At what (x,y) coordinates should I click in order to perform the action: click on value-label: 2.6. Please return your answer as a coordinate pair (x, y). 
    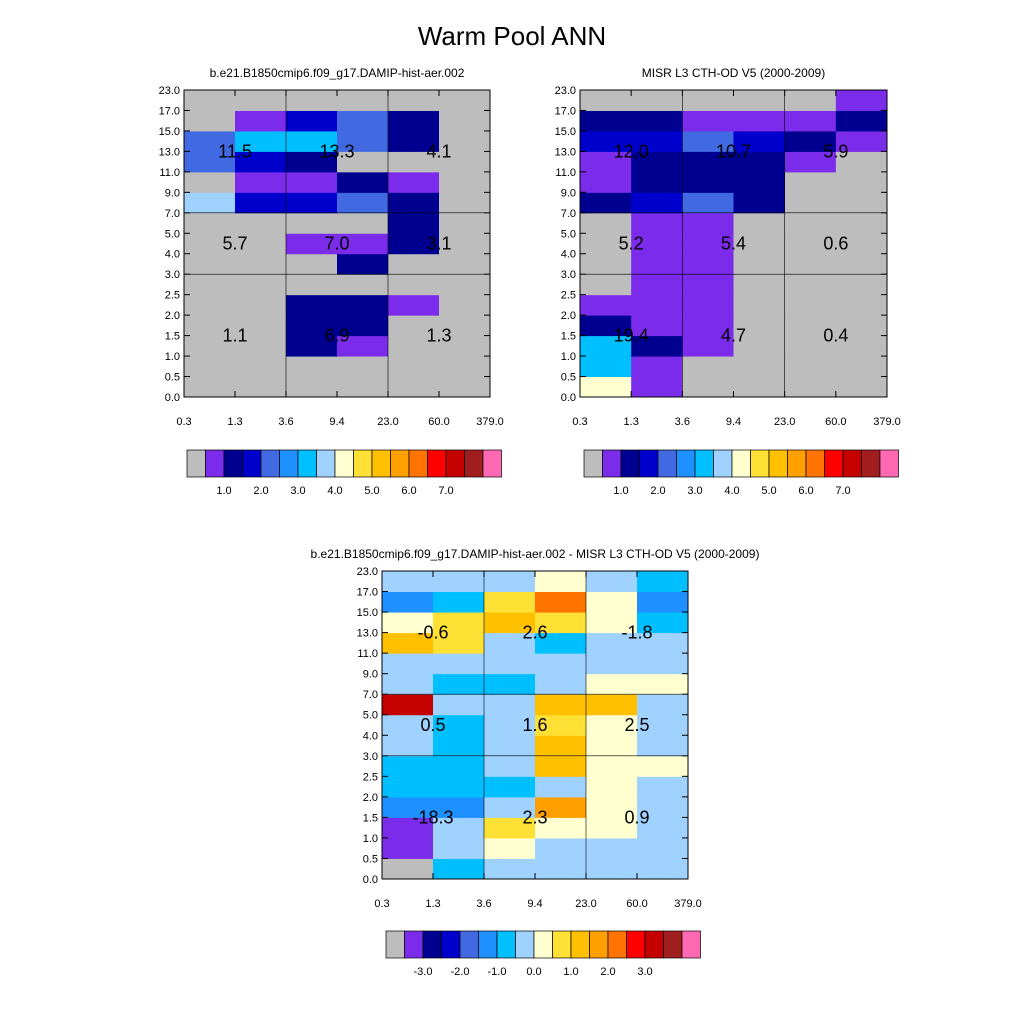
    Looking at the image, I should click on (534, 633).